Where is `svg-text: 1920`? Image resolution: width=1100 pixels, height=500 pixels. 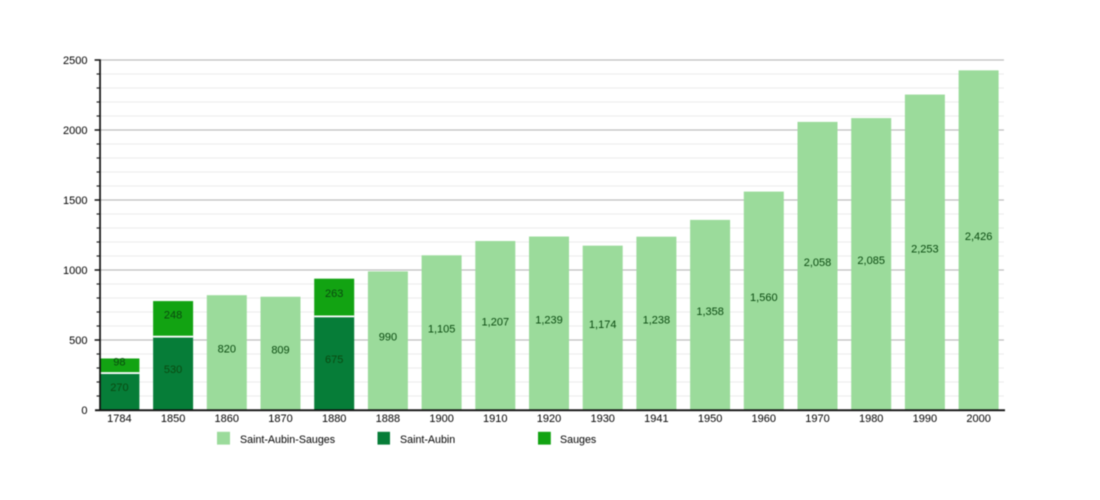 svg-text: 1920 is located at coordinates (549, 419).